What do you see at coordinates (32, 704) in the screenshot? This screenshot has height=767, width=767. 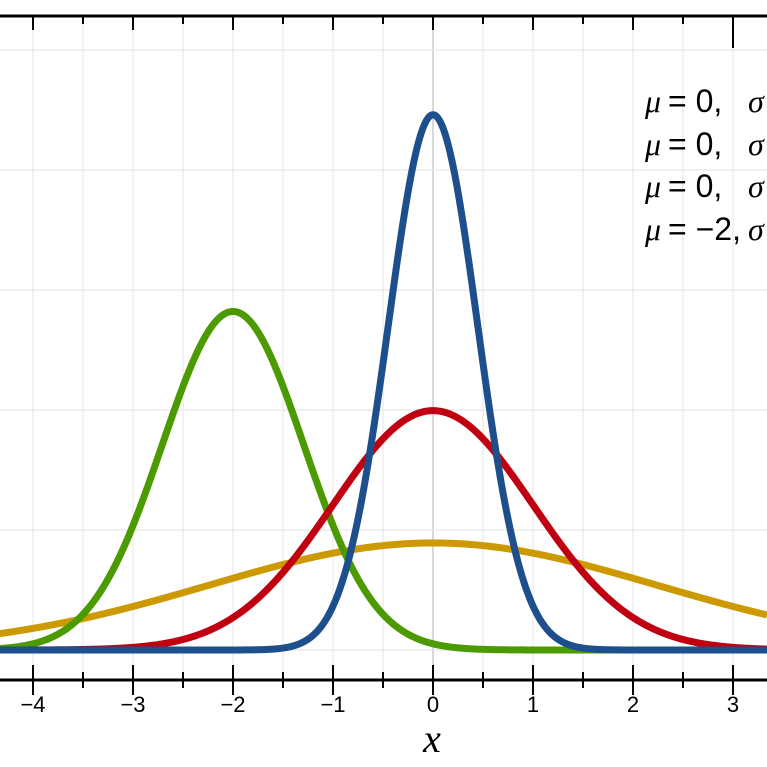 I see `x-tick-label: −4` at bounding box center [32, 704].